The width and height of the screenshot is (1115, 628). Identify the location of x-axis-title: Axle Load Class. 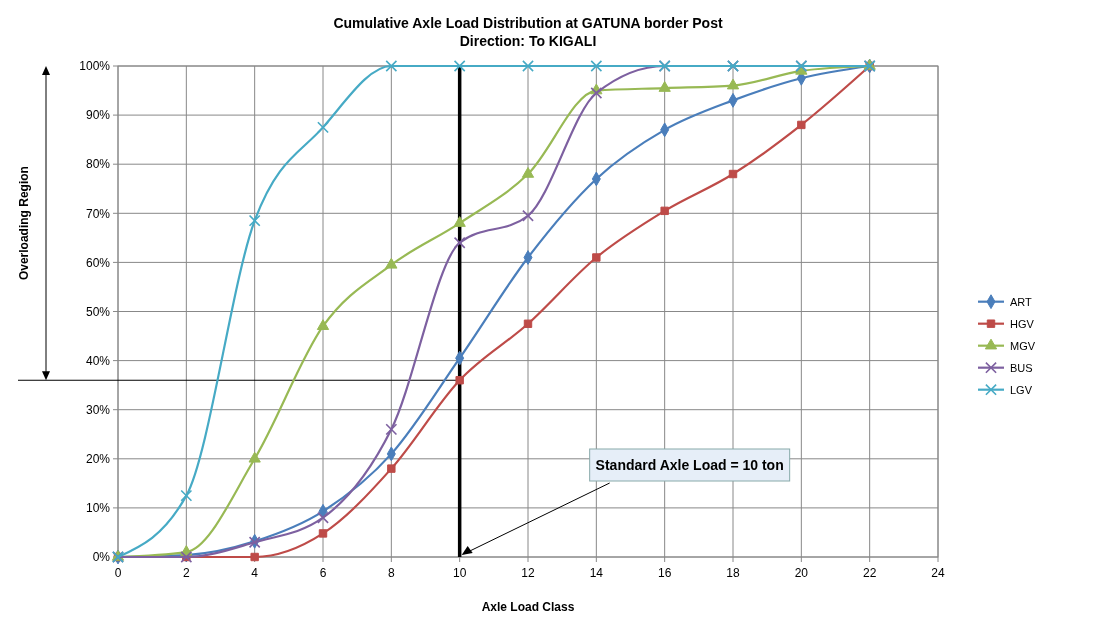
(528, 607).